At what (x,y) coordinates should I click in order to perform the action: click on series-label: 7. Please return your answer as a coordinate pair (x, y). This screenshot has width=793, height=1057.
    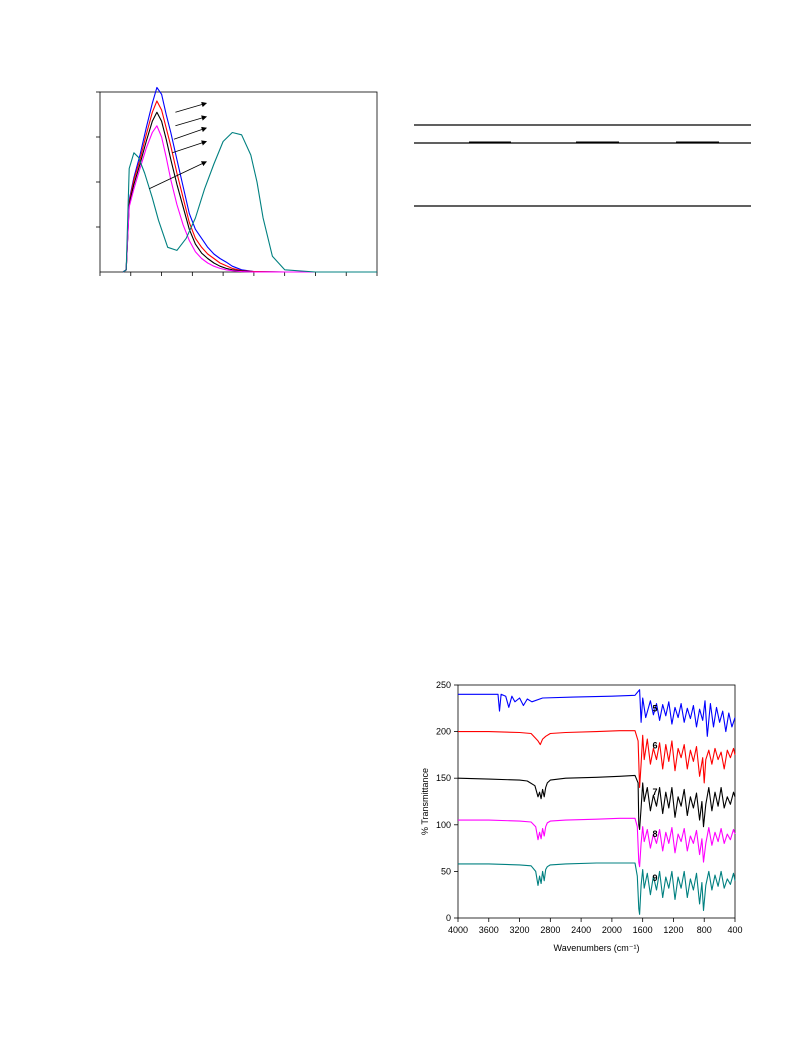
    Looking at the image, I should click on (654, 792).